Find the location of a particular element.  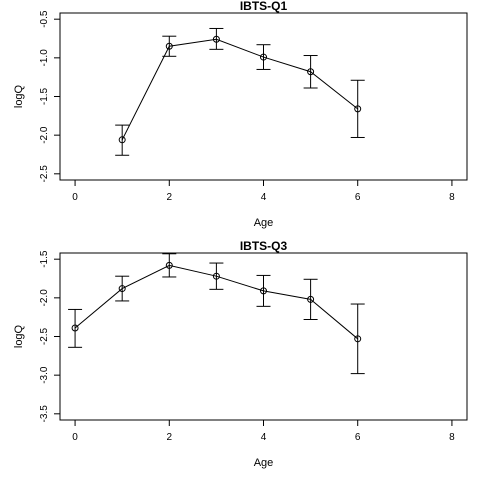

y-tick-label: -1.0 is located at coordinates (44, 58).